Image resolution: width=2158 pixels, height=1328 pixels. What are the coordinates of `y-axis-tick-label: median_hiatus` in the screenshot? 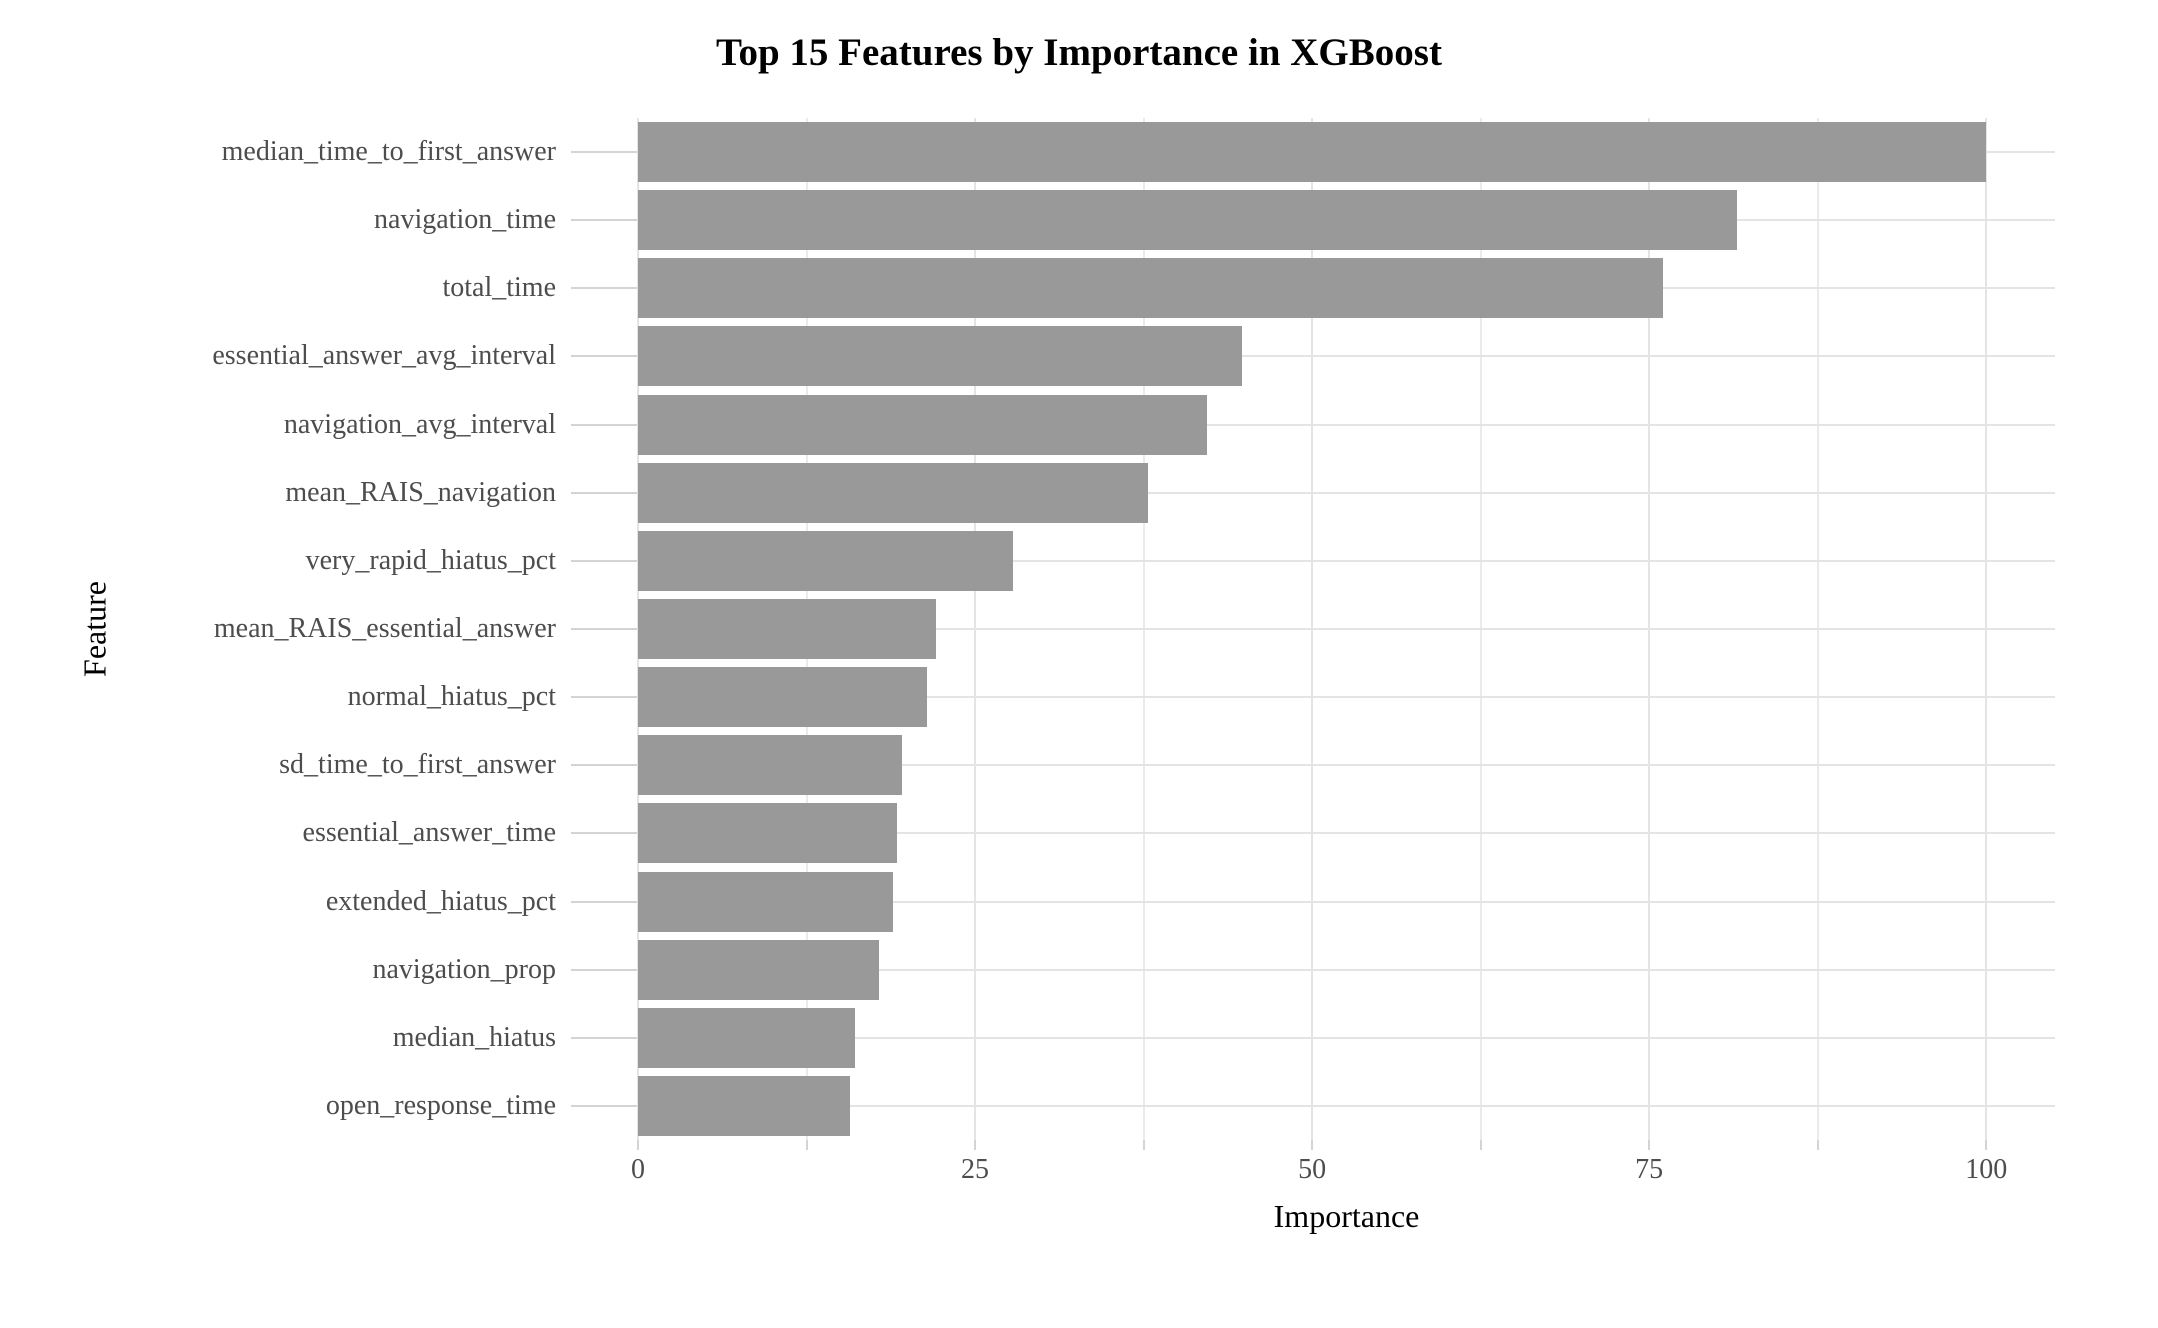 It's located at (474, 1037).